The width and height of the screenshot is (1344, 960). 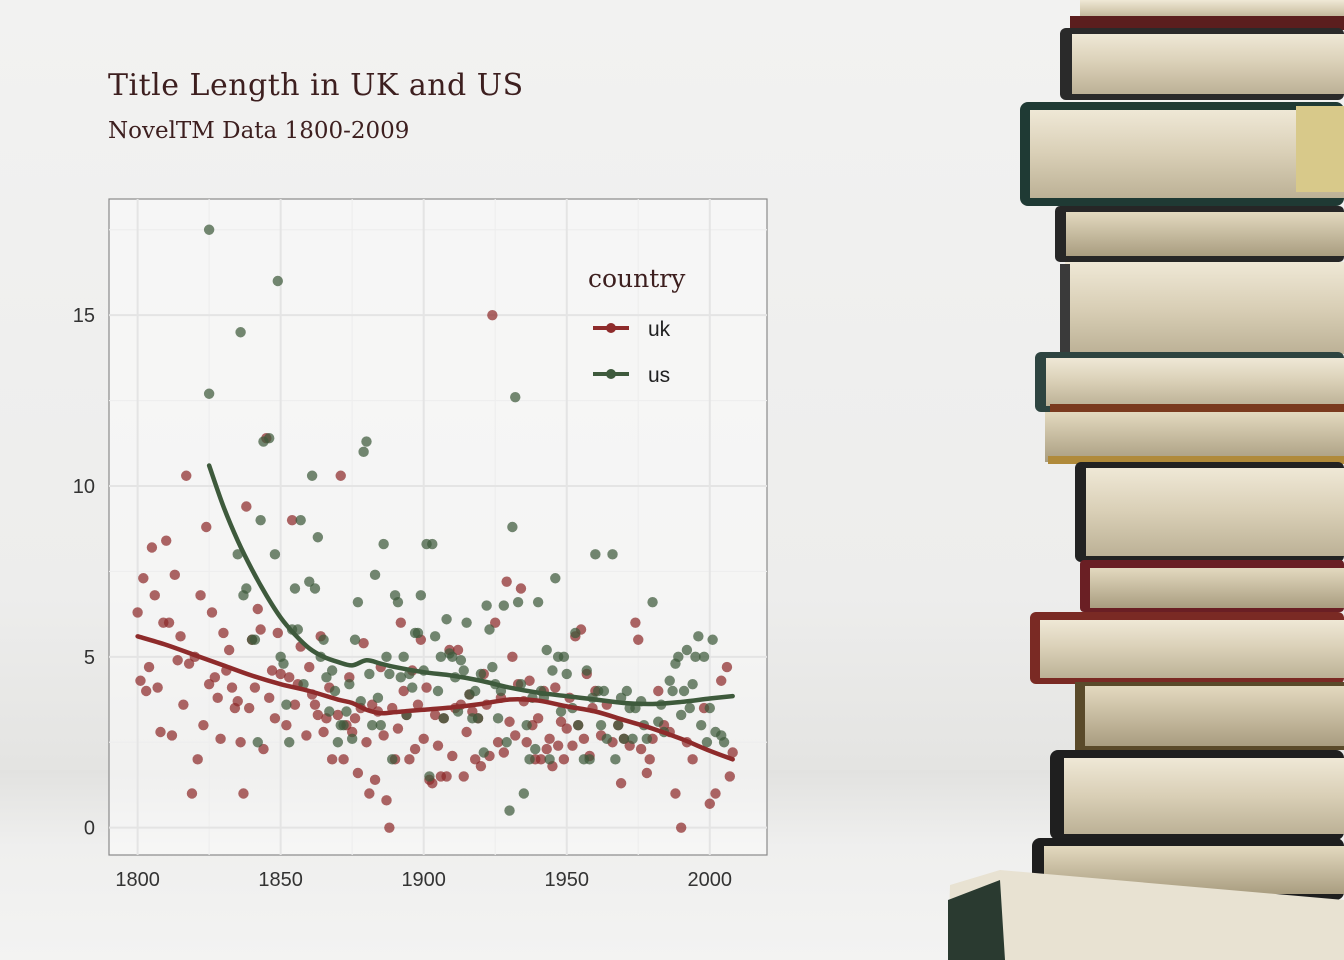 What do you see at coordinates (259, 131) in the screenshot?
I see `chart-subtitle: NovelTM Data 1800-2009` at bounding box center [259, 131].